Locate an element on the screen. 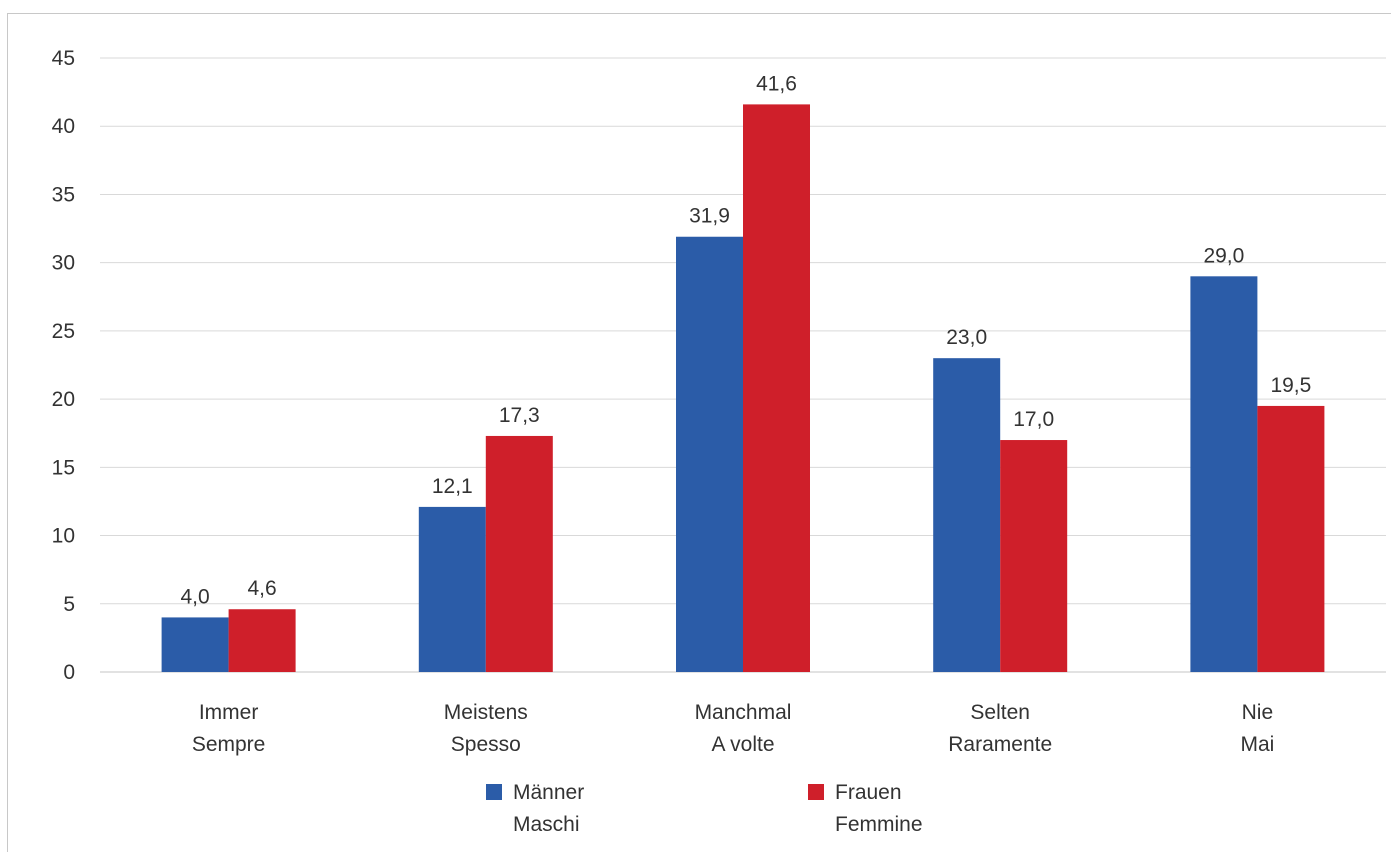 The width and height of the screenshot is (1391, 852). legend-label: Femmine is located at coordinates (879, 824).